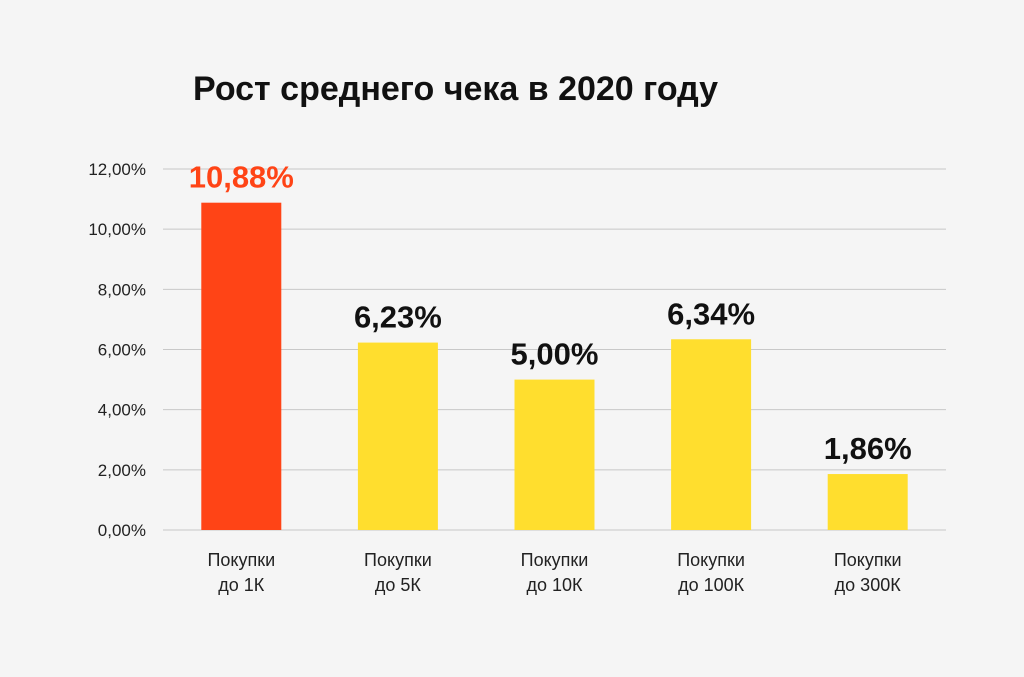  What do you see at coordinates (122, 530) in the screenshot?
I see `y-tick-label: 0,00%` at bounding box center [122, 530].